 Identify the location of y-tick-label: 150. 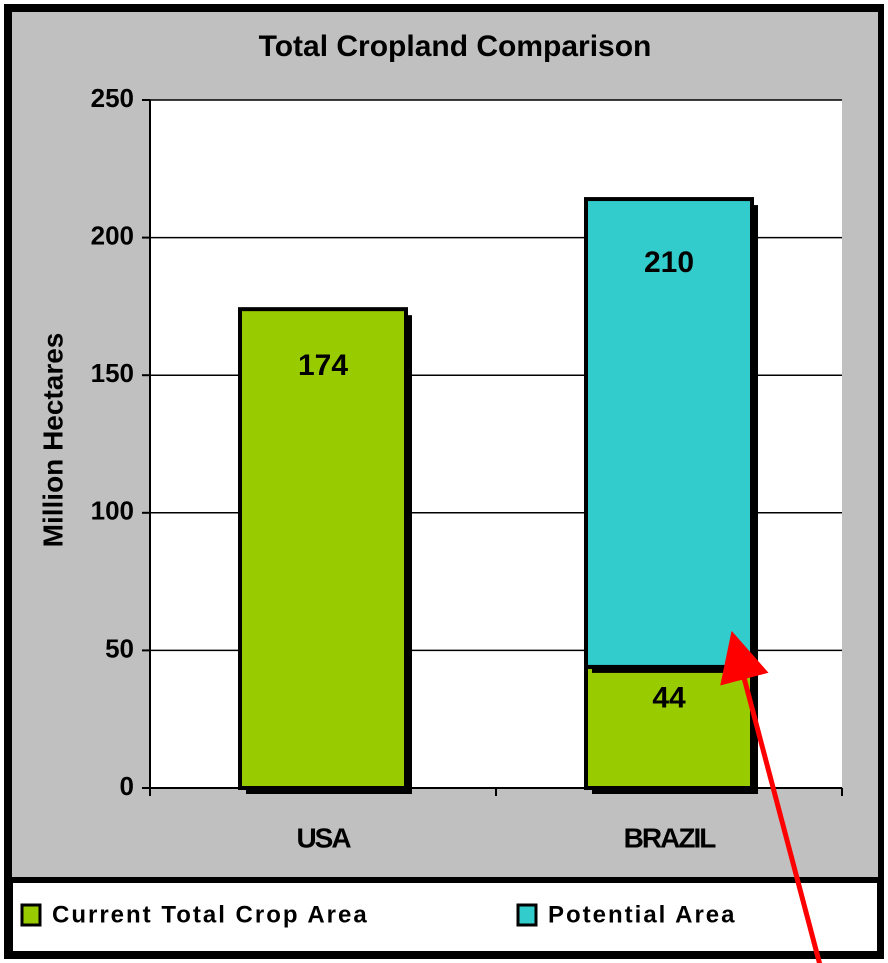
(112, 373).